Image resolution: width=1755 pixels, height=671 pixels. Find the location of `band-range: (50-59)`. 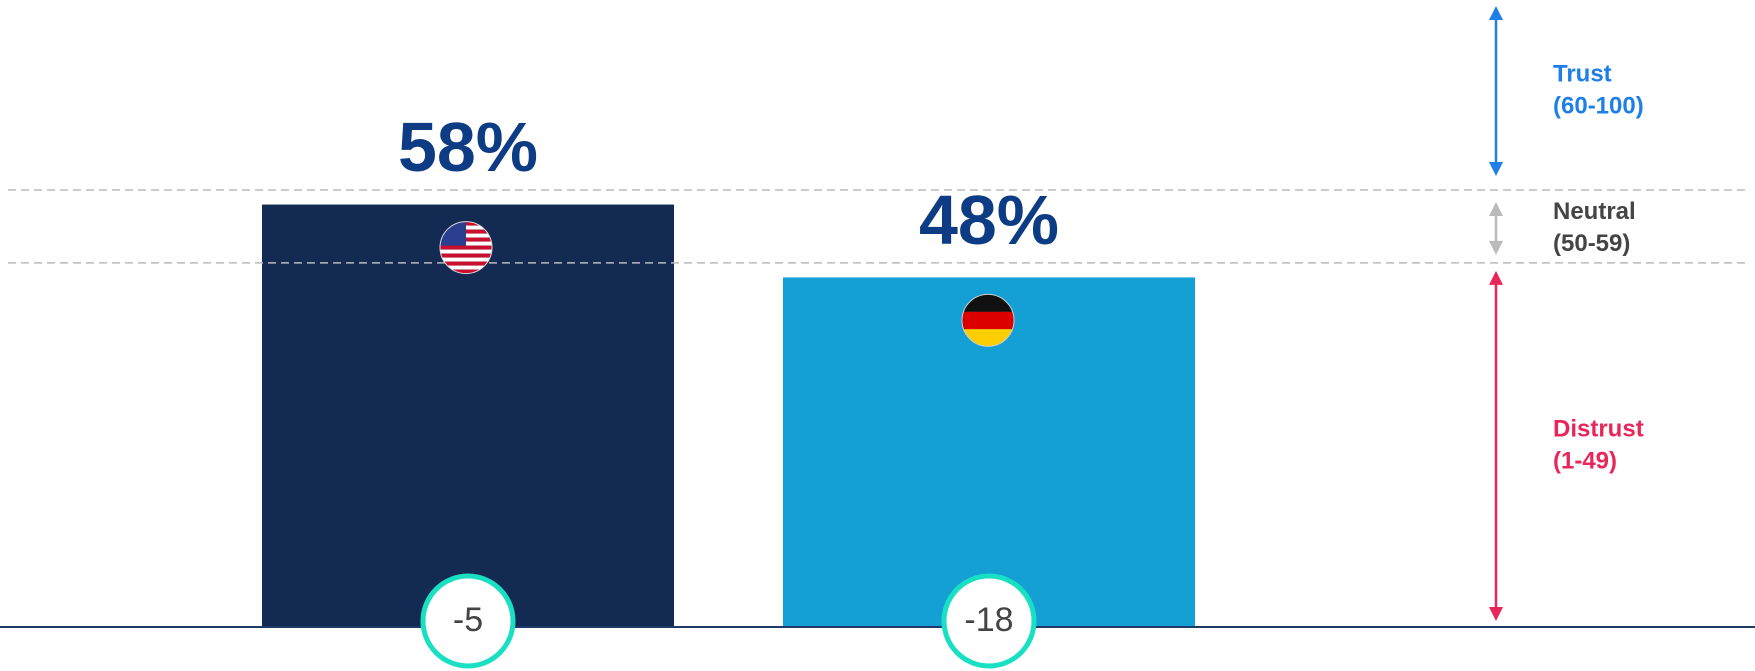

band-range: (50-59) is located at coordinates (1591, 243).